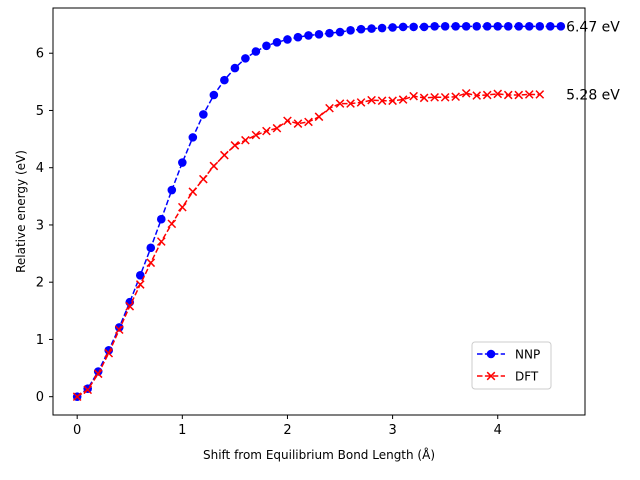 The height and width of the screenshot is (480, 640). Describe the element at coordinates (498, 430) in the screenshot. I see `x-tick-label: 4` at that location.